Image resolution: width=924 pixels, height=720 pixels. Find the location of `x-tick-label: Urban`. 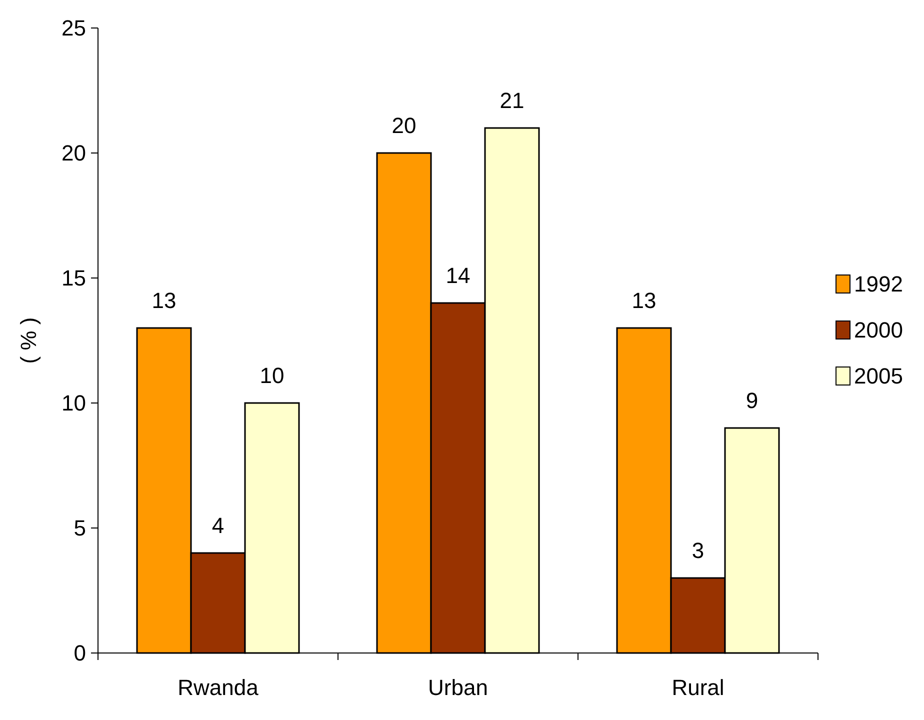

x-tick-label: Urban is located at coordinates (458, 687).